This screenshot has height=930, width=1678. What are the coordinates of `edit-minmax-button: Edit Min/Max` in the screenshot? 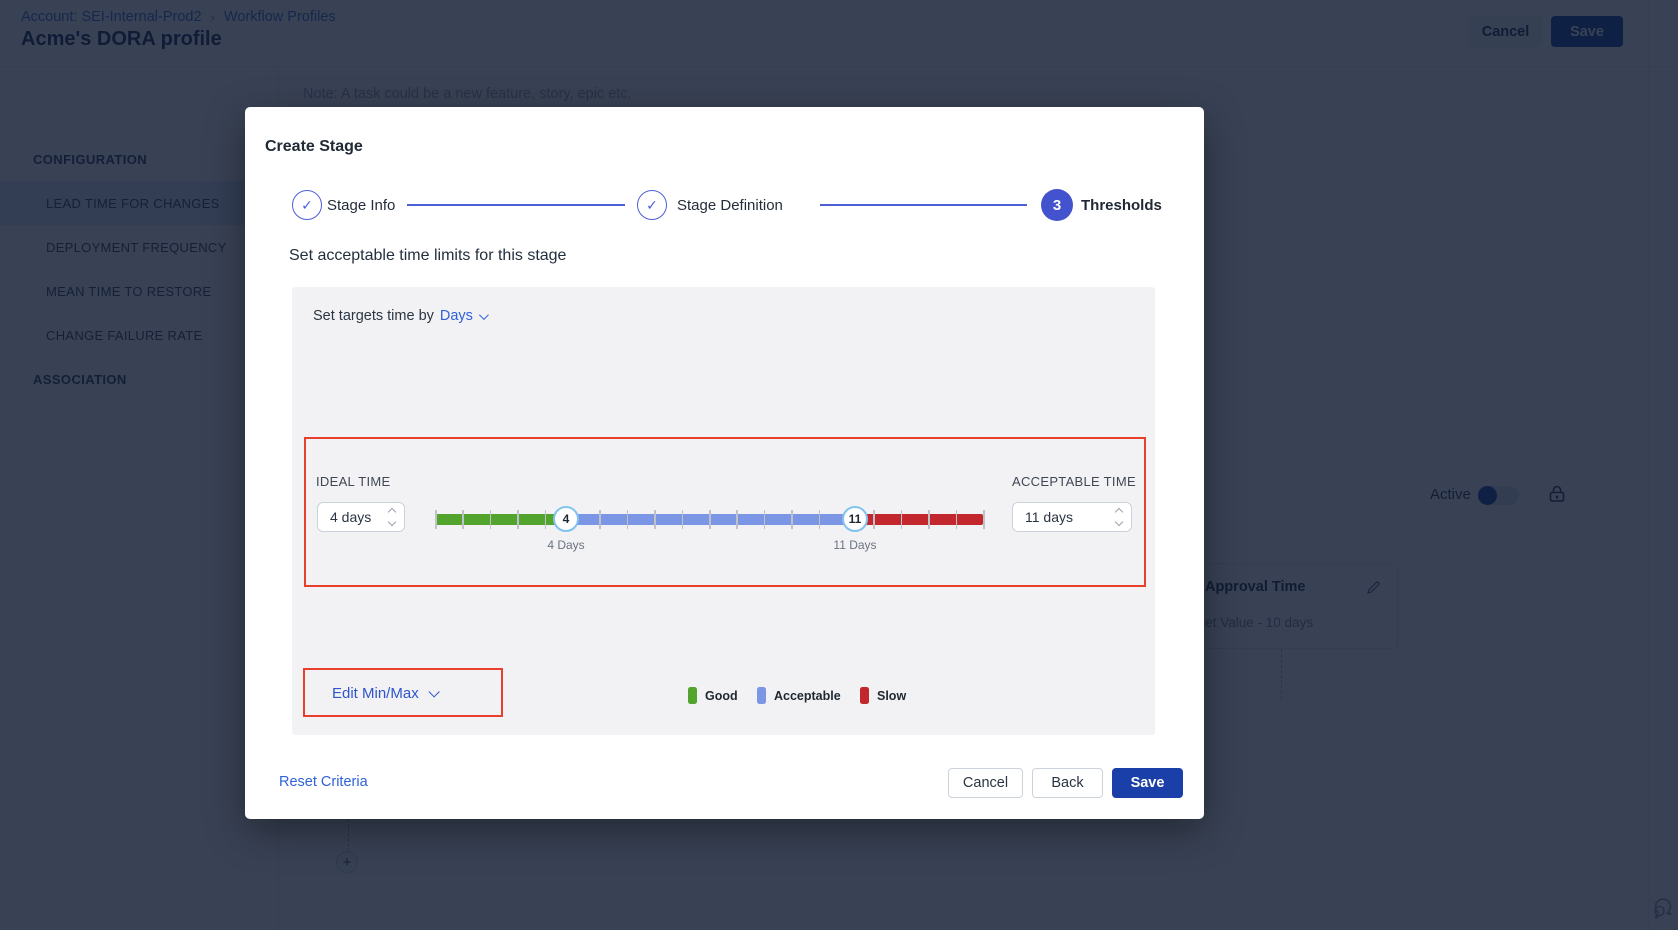 It's located at (386, 693).